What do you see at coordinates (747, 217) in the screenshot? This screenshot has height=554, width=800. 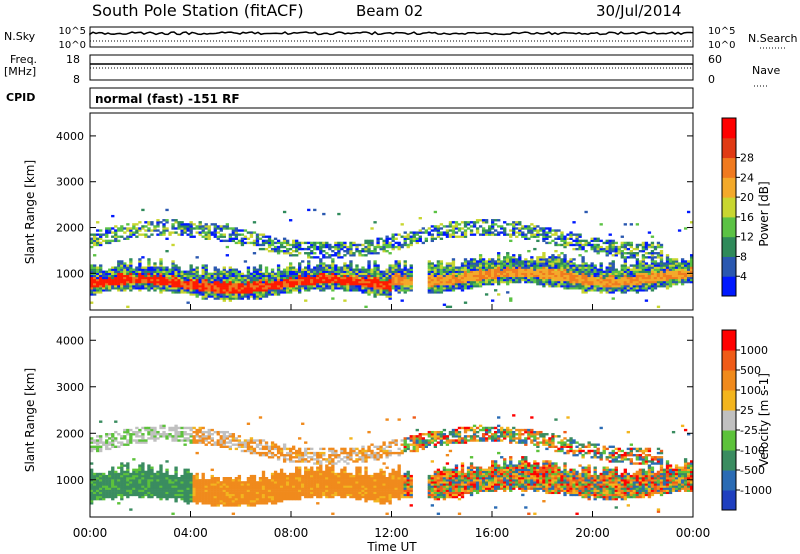 I see `colorbar-tick-label: 16` at bounding box center [747, 217].